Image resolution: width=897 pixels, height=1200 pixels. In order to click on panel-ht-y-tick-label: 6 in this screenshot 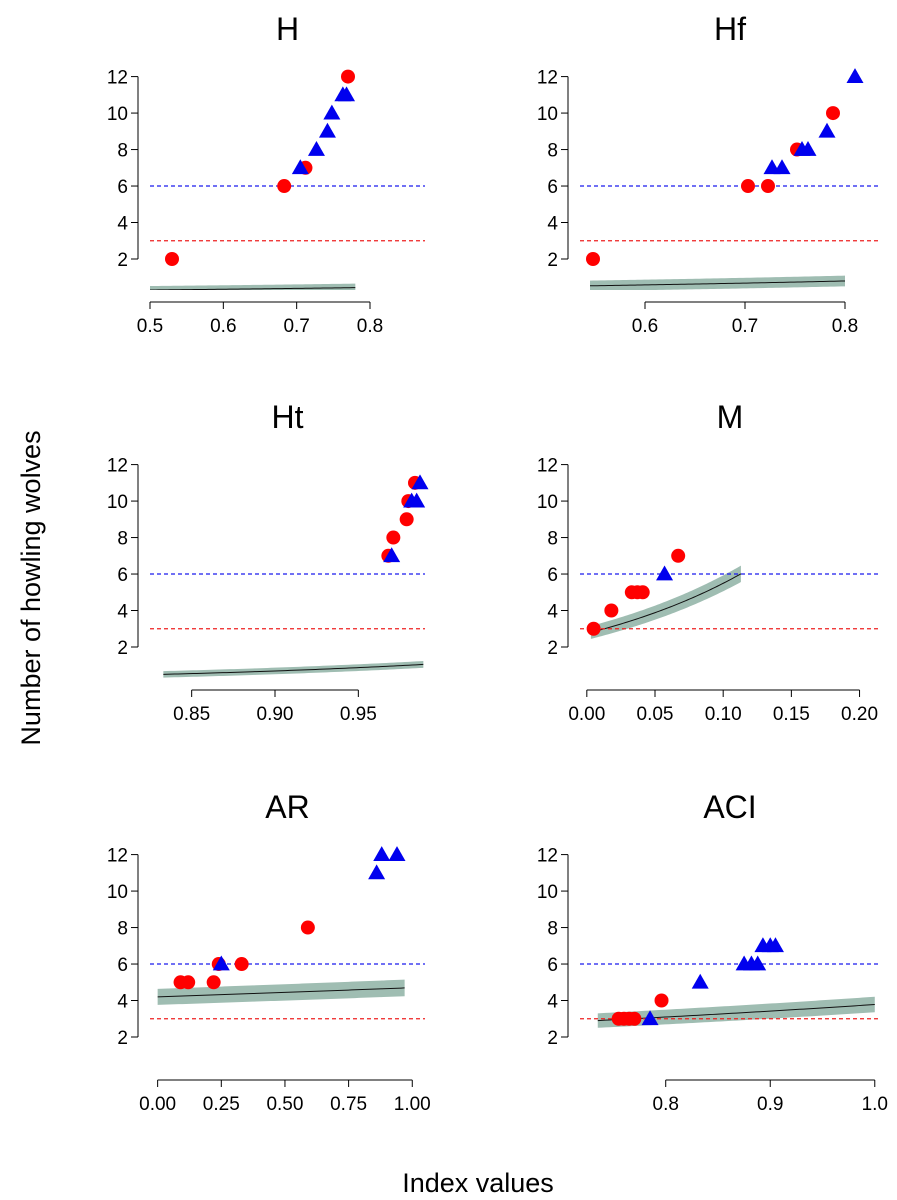, I will do `click(122, 575)`.